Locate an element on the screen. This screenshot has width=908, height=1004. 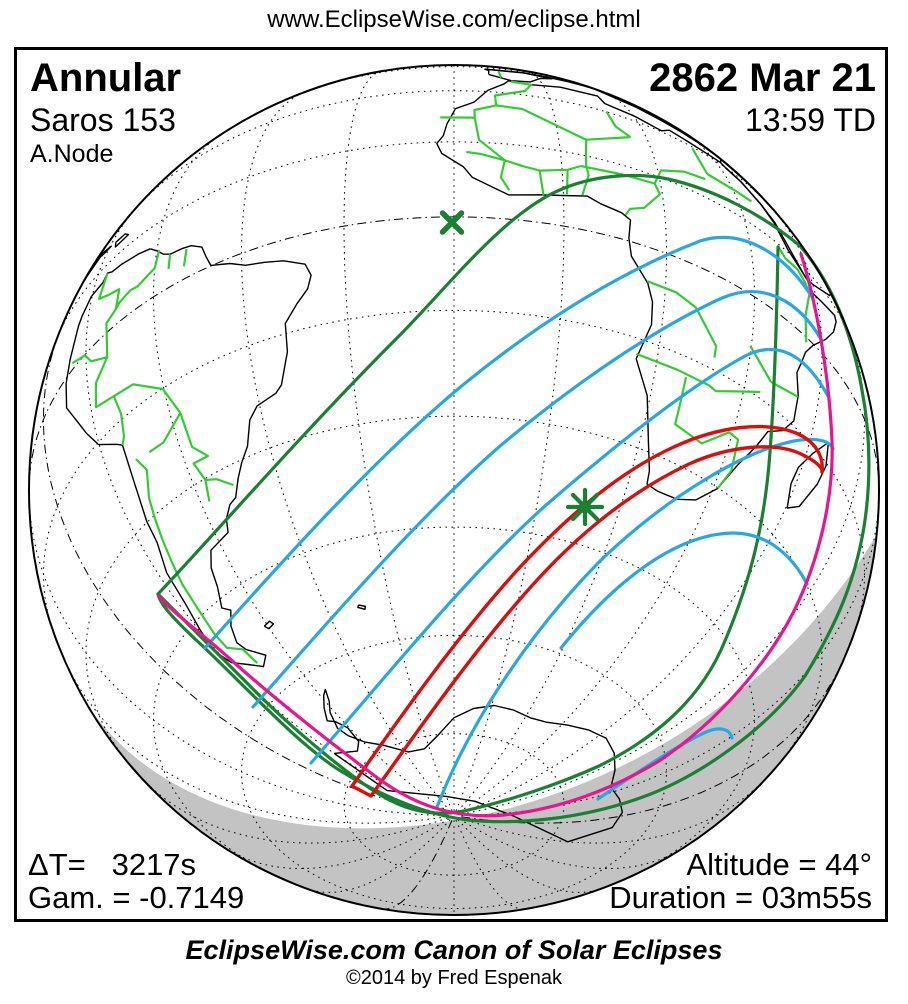
eclipse-type-label: Annular is located at coordinates (106, 78).